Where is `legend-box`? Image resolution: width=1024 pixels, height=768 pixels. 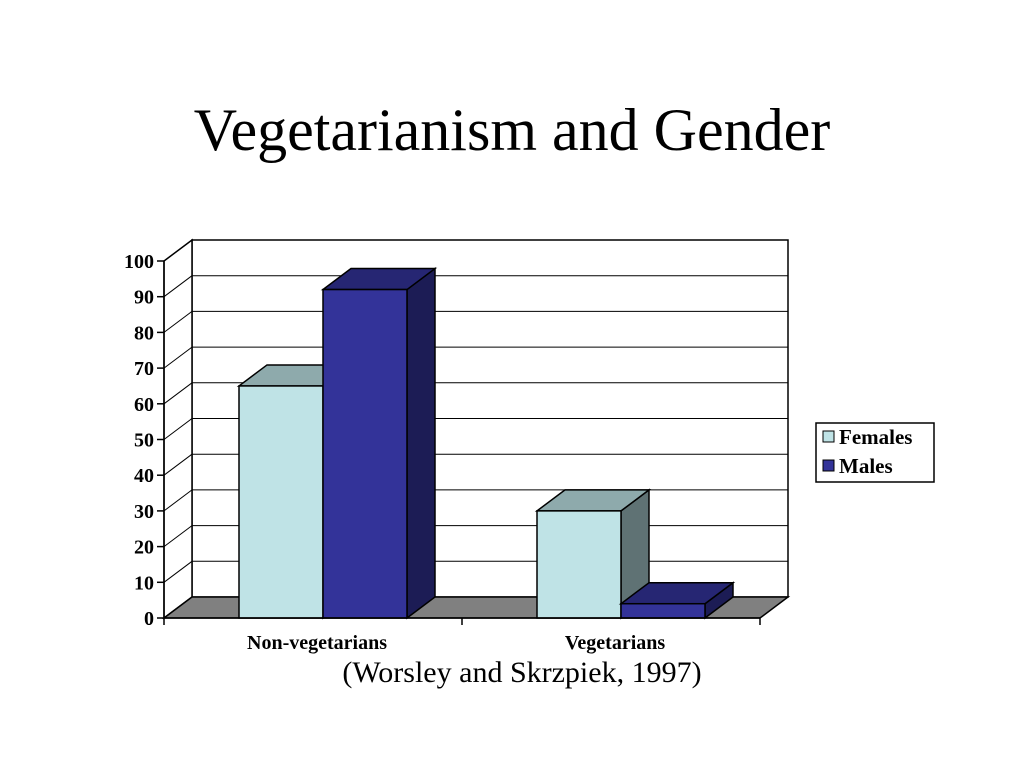 legend-box is located at coordinates (875, 452).